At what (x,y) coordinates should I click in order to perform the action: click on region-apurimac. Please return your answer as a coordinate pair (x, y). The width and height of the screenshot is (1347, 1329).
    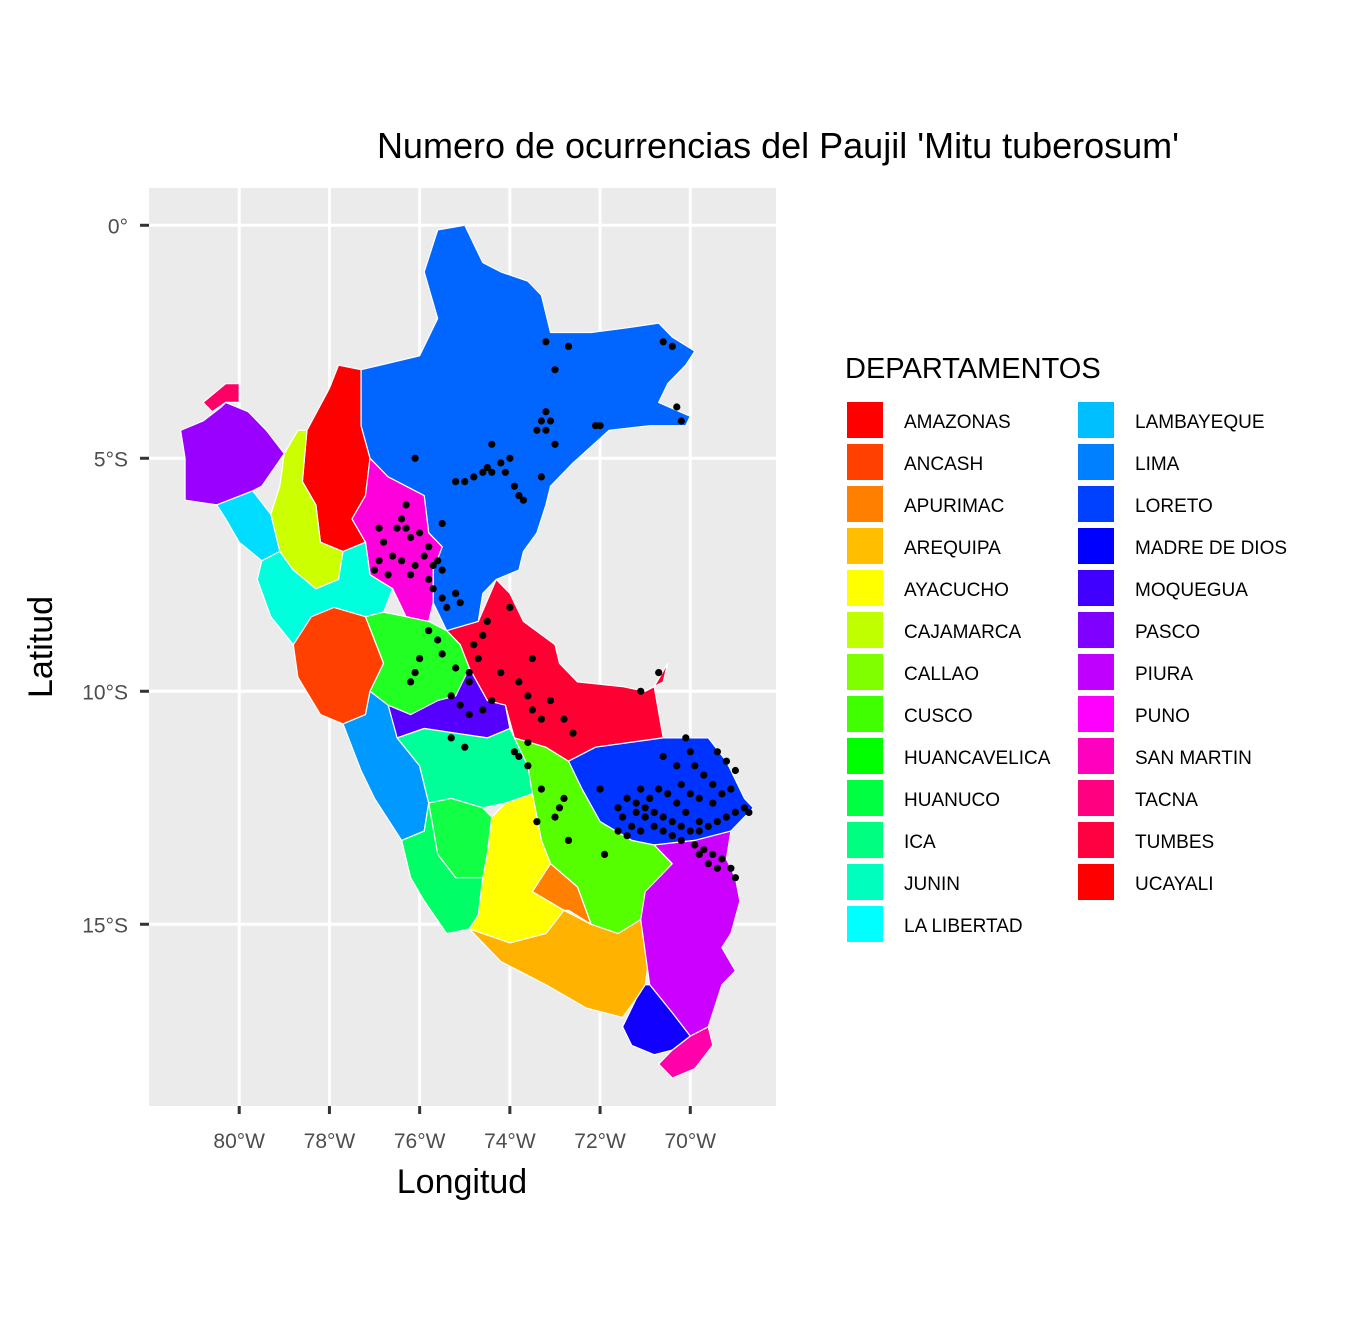
    Looking at the image, I should click on (561, 894).